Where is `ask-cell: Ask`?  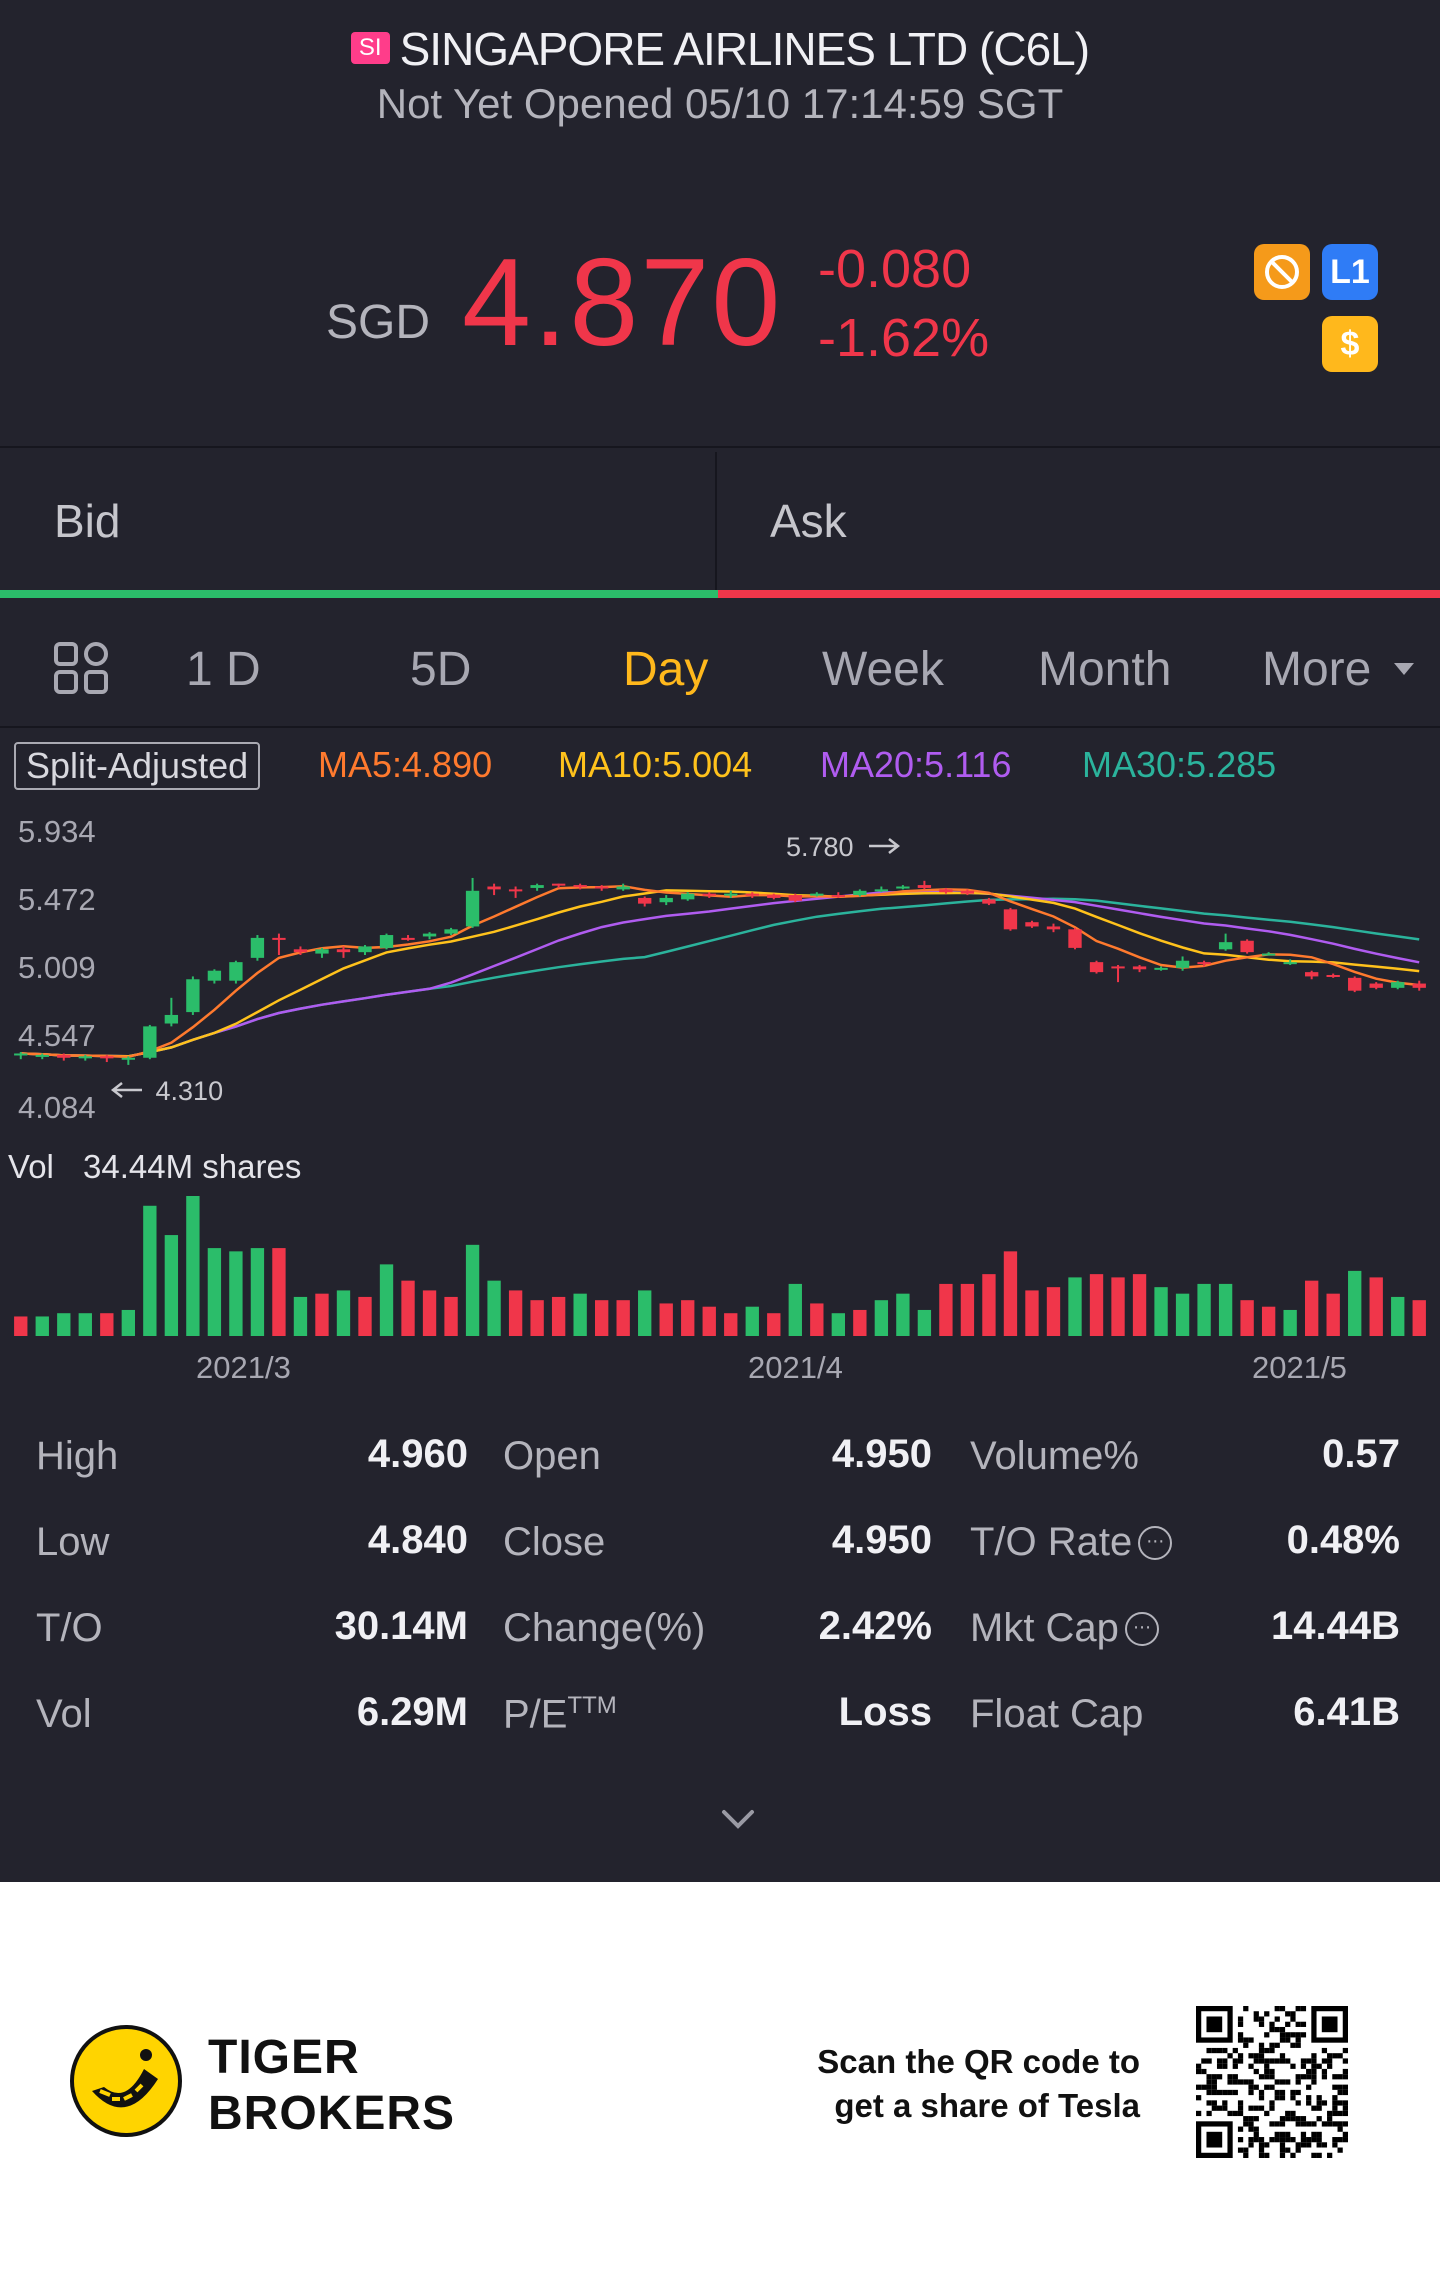
ask-cell: Ask is located at coordinates (1076, 521).